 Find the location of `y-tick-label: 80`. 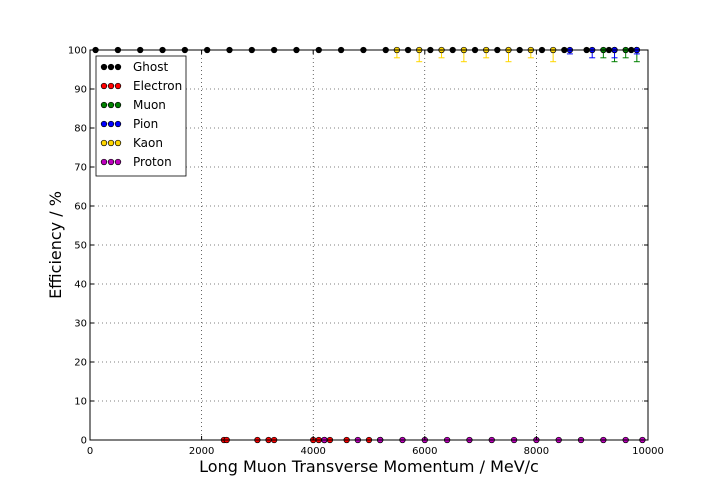

y-tick-label: 80 is located at coordinates (80, 129).